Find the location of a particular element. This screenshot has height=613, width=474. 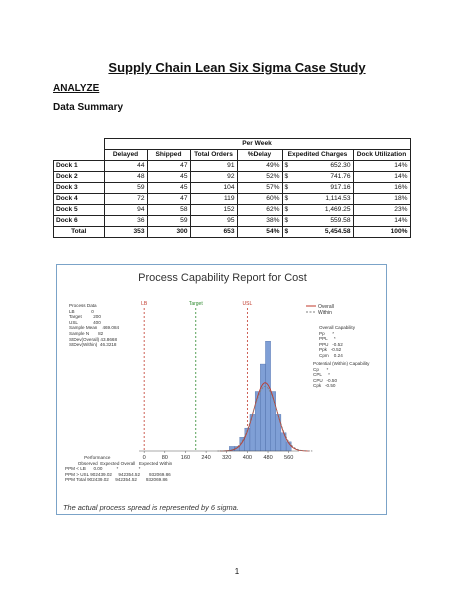

cell-delayed: 94 is located at coordinates (125, 210).